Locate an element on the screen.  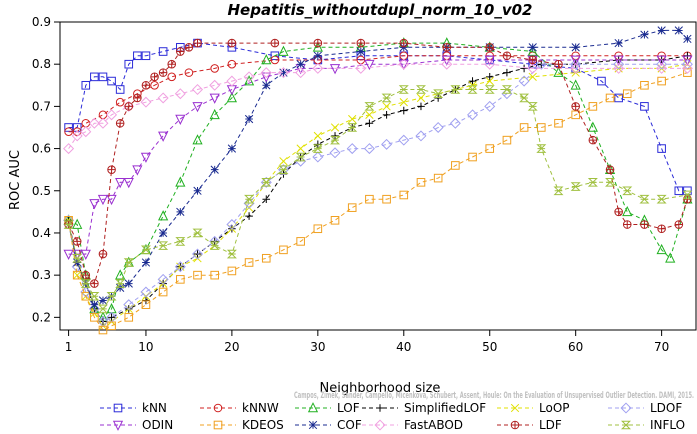
y-tick-label: 0.2 is located at coordinates (41, 317).